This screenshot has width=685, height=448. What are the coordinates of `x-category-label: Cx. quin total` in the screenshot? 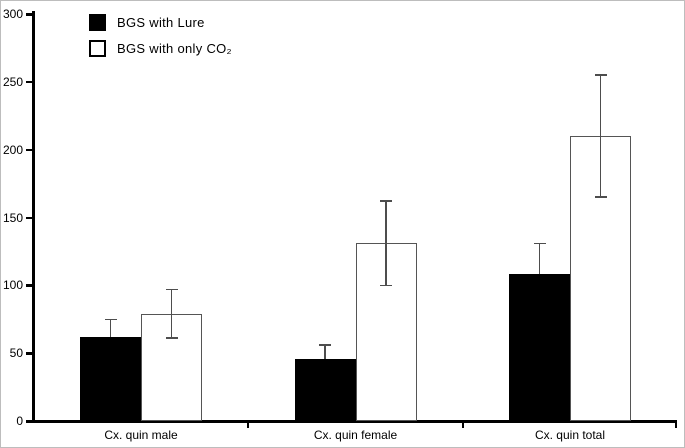 It's located at (570, 435).